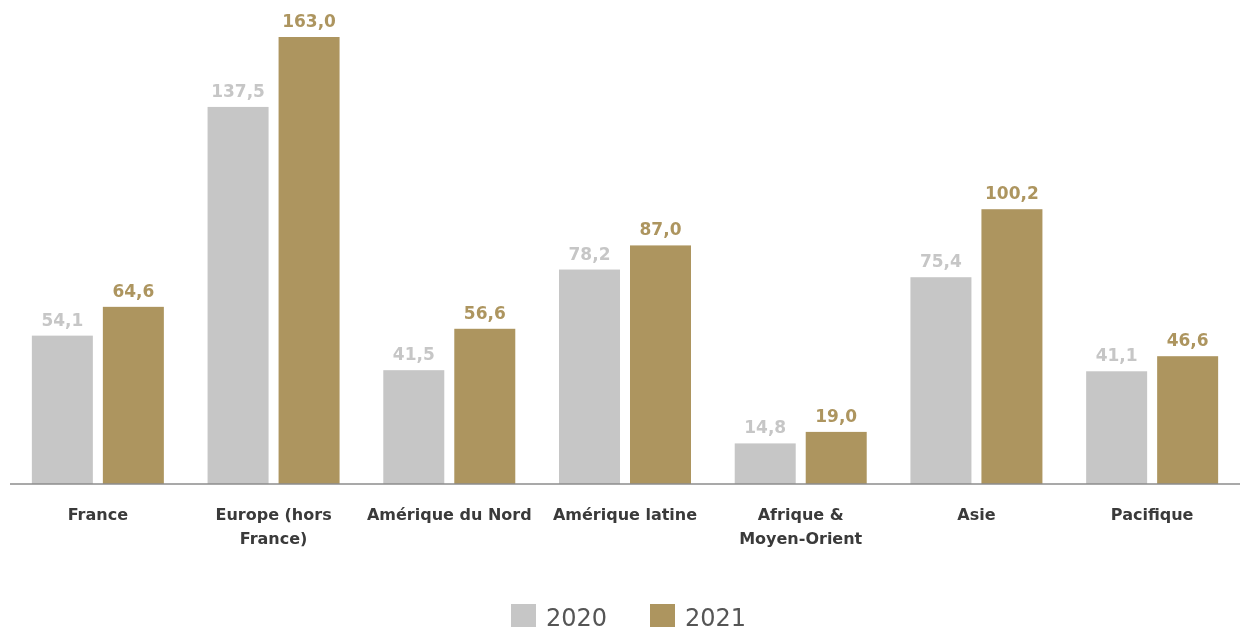 This screenshot has height=632, width=1248. What do you see at coordinates (765, 427) in the screenshot?
I see `data-label: 14,8` at bounding box center [765, 427].